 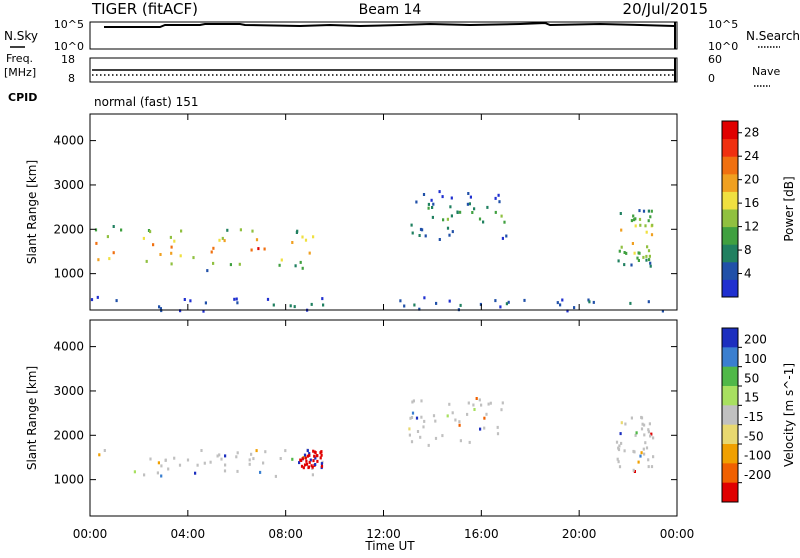 I want to click on freq-label-line1: Freq., so click(x=19, y=58).